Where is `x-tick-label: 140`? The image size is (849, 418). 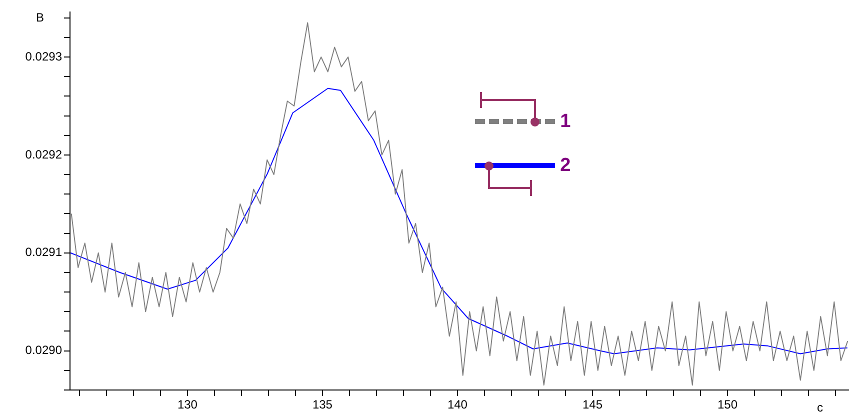 x-tick-label: 140 is located at coordinates (457, 405).